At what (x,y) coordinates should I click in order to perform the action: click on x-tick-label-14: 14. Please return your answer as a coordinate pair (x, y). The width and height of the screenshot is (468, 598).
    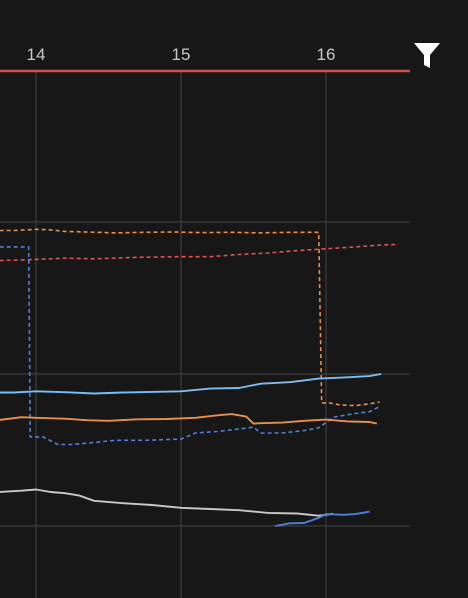
    Looking at the image, I should click on (36, 54).